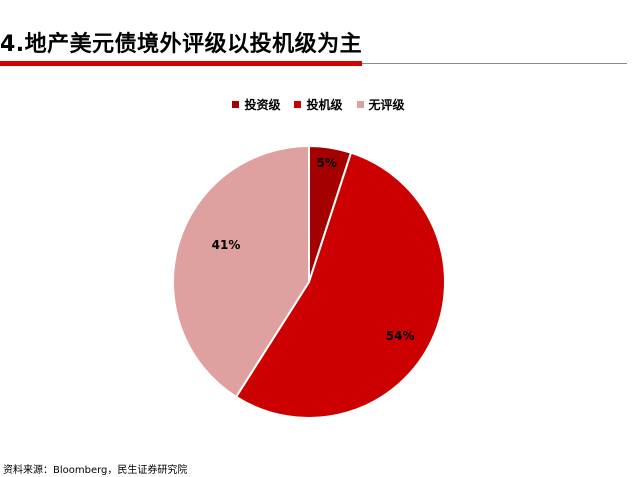 This screenshot has height=477, width=637. What do you see at coordinates (226, 245) in the screenshot?
I see `pie-data-label: 41%` at bounding box center [226, 245].